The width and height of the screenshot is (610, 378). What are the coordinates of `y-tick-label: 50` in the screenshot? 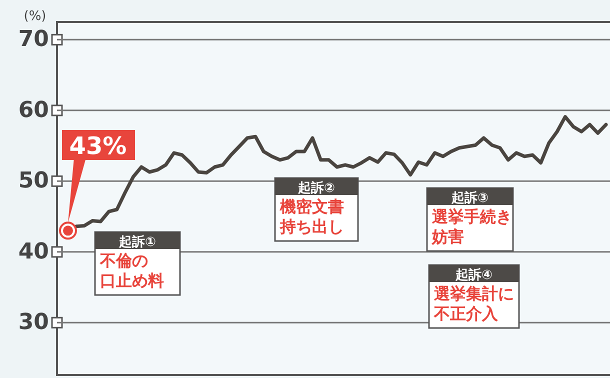 It's located at (33, 181).